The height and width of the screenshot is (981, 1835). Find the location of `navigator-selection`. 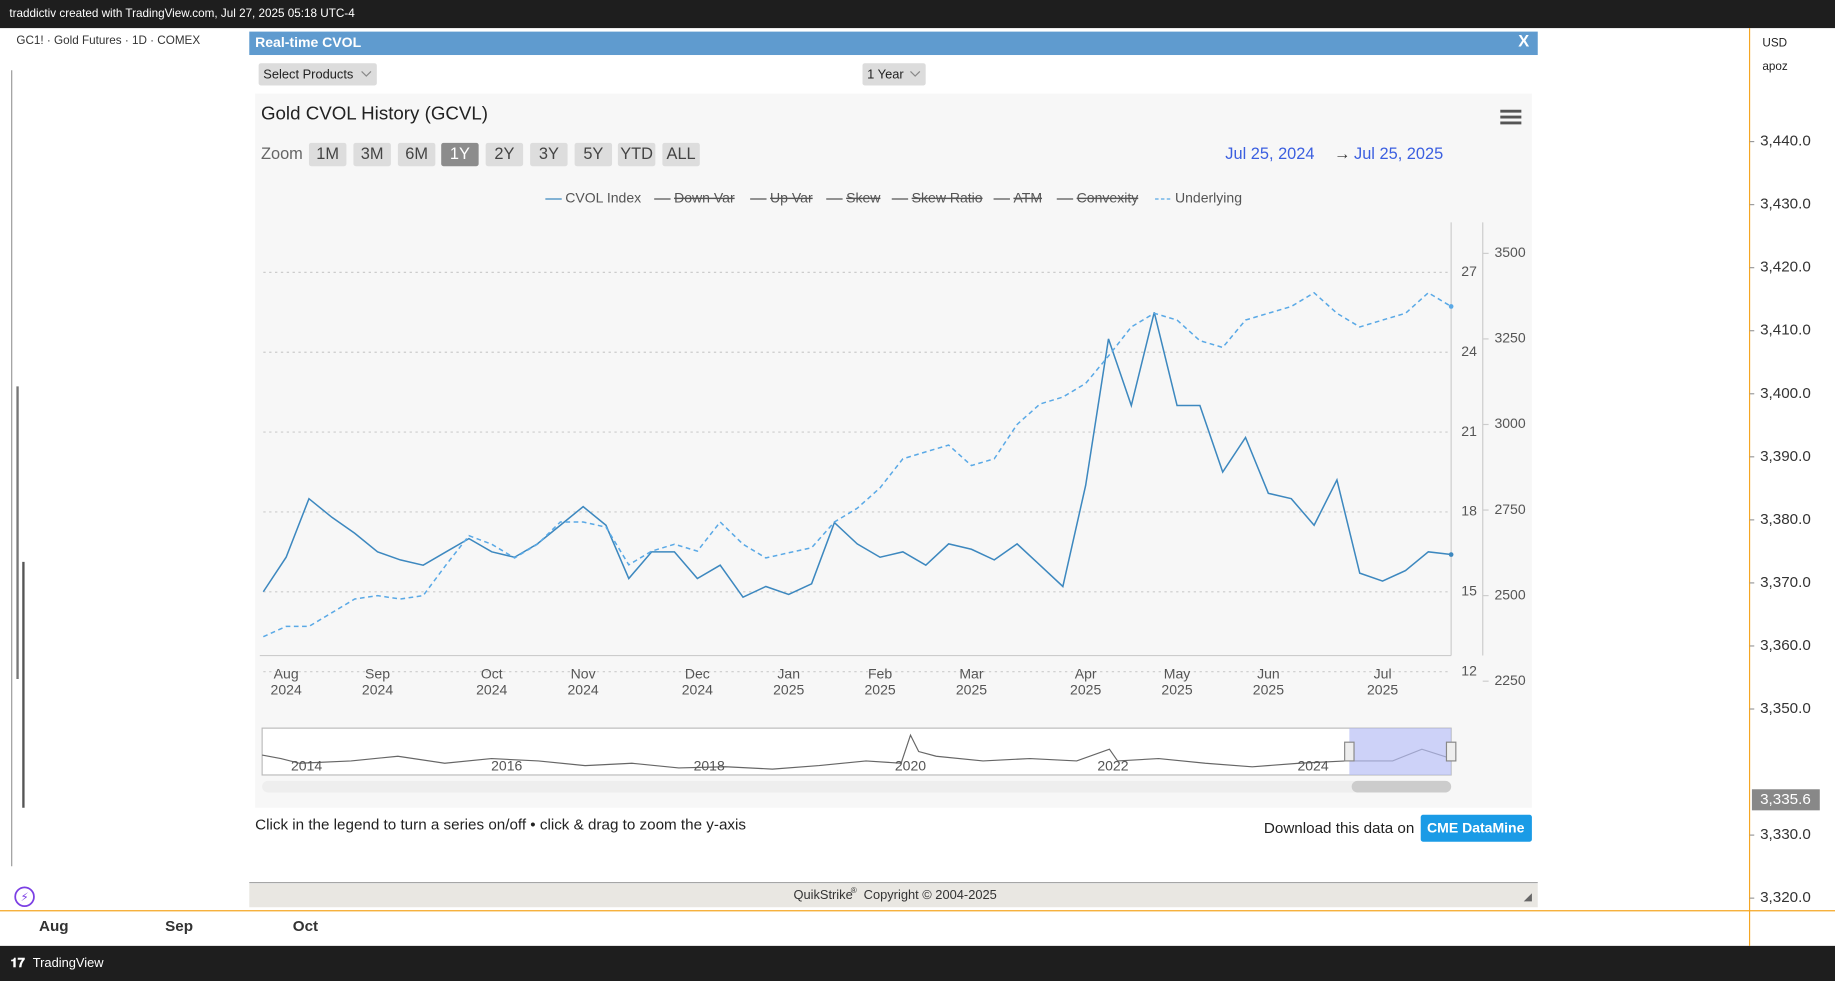

navigator-selection is located at coordinates (1400, 751).